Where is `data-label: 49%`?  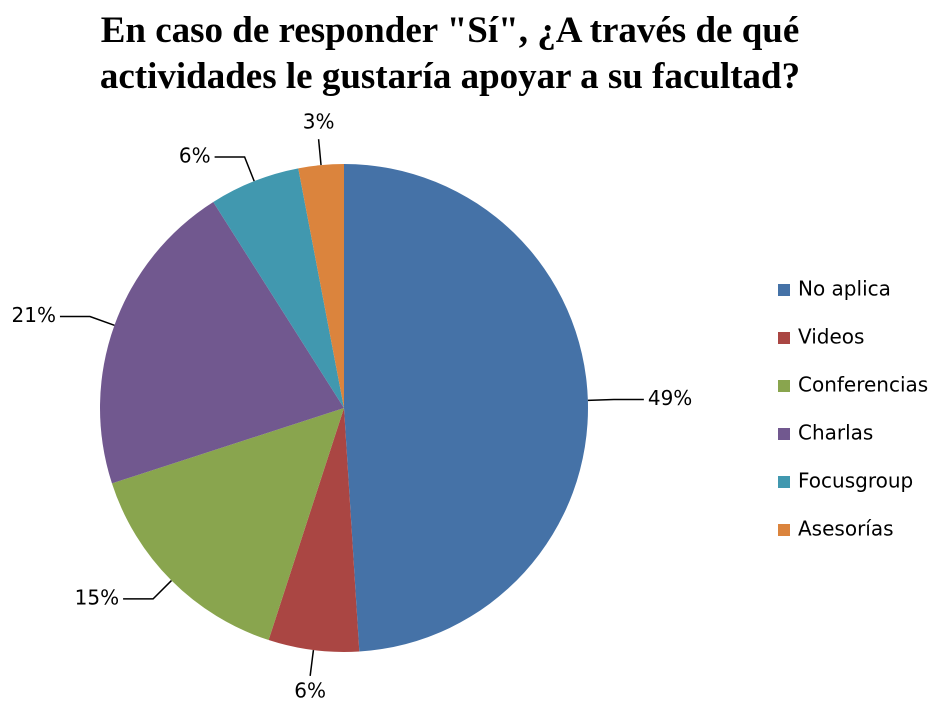 data-label: 49% is located at coordinates (670, 398).